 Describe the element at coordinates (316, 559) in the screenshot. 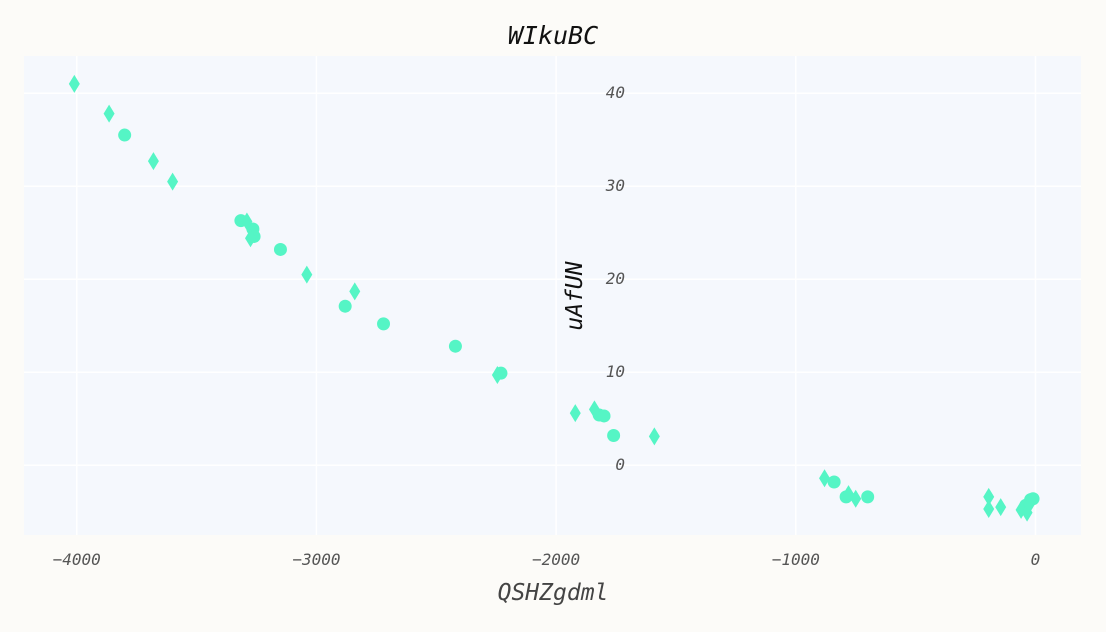

I see `x-tick-label: −3000` at that location.